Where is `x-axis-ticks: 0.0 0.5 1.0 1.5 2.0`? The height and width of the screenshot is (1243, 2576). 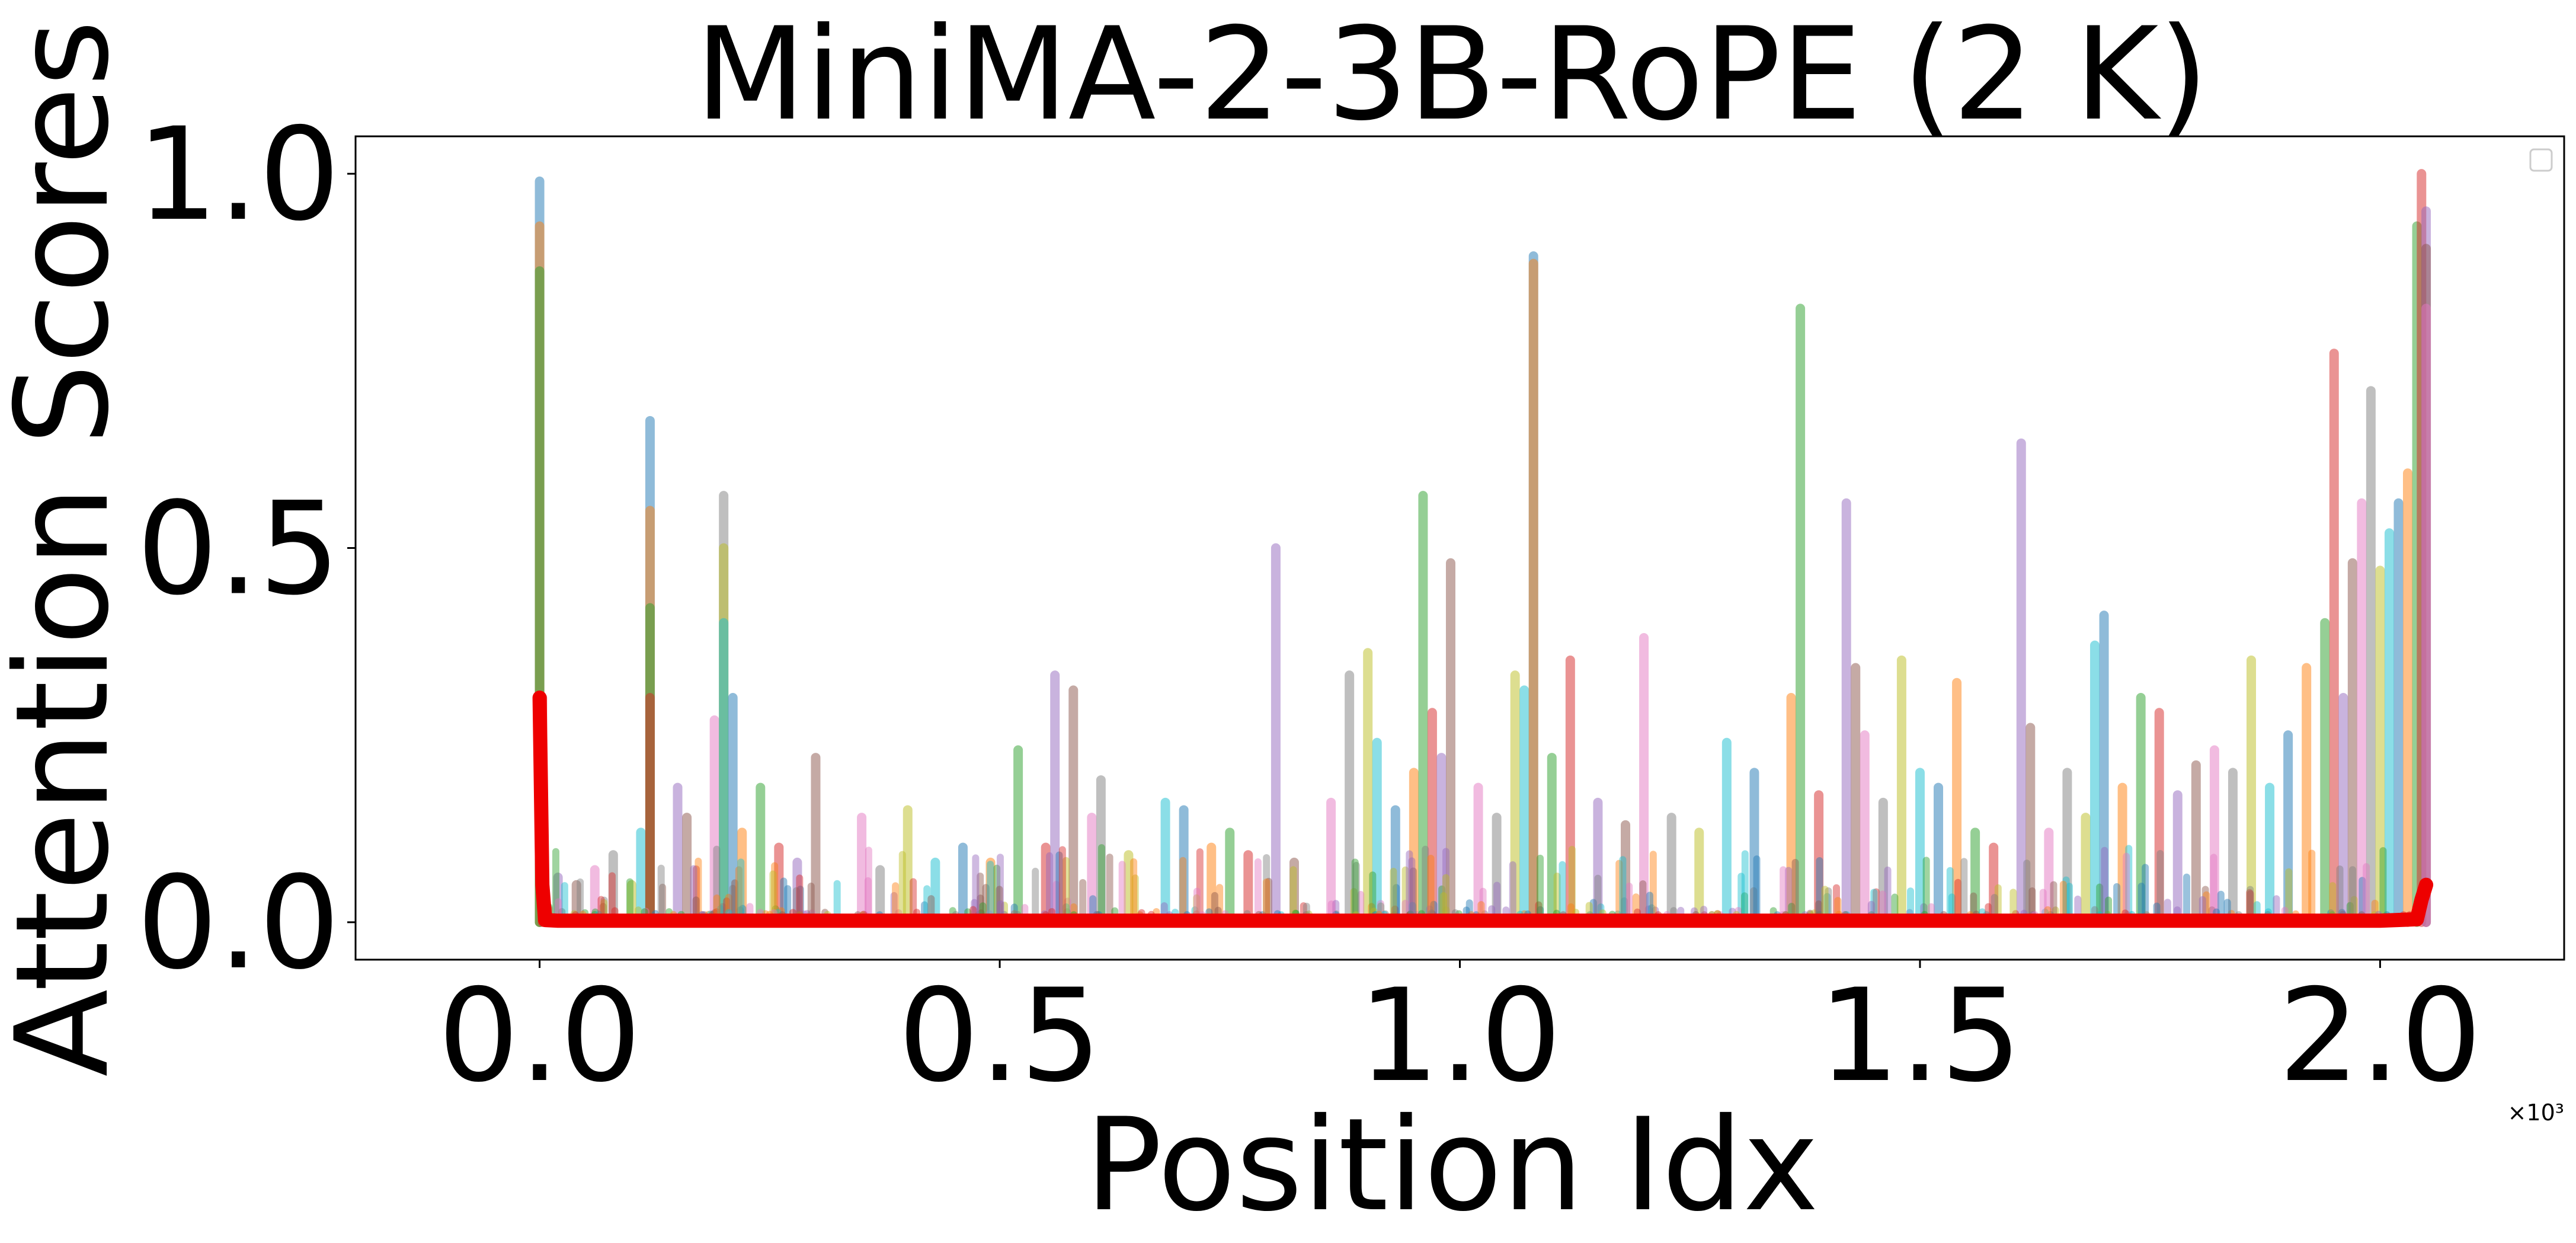
x-axis-ticks: 0.0 0.5 1.0 1.5 2.0 is located at coordinates (1460, 1035).